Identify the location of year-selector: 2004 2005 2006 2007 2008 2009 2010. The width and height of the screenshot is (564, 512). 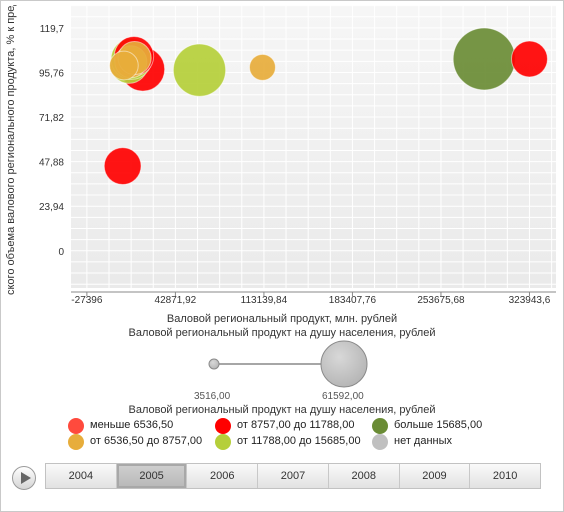
(293, 476).